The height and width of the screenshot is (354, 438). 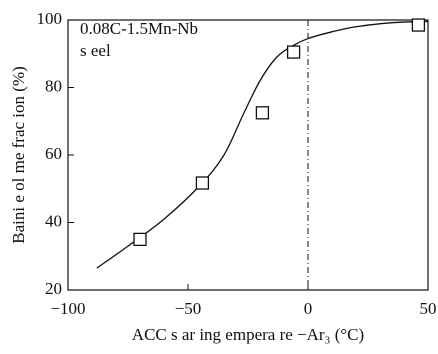 What do you see at coordinates (308, 308) in the screenshot?
I see `x-tick-label: 0` at bounding box center [308, 308].